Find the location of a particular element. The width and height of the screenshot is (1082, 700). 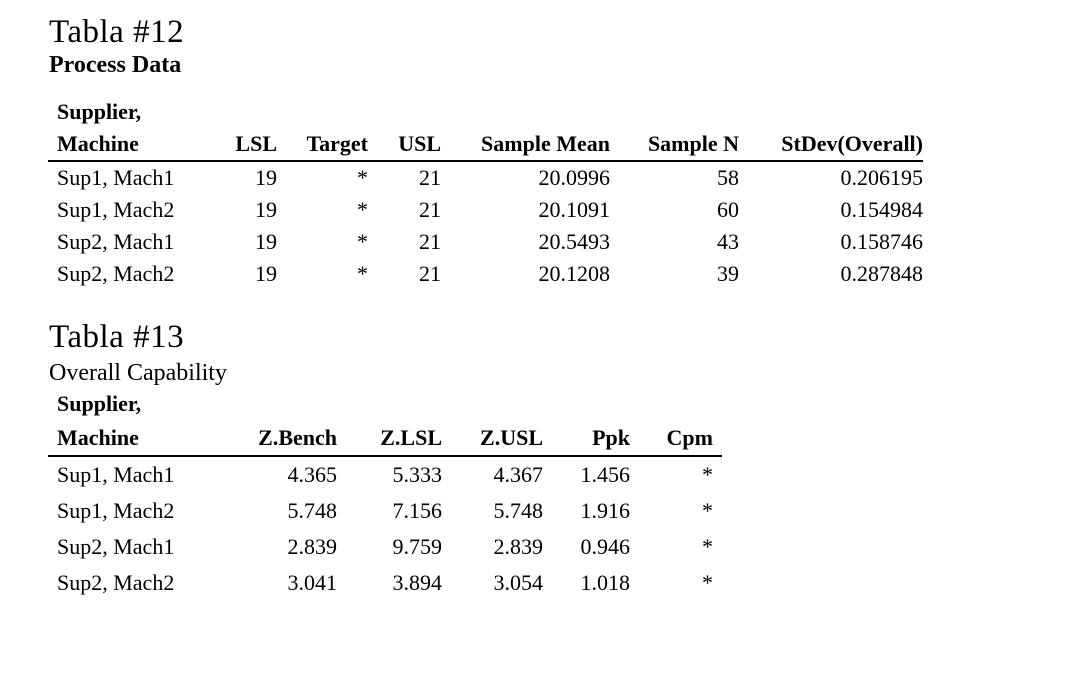

zusl-value: 5.748 is located at coordinates (518, 510).